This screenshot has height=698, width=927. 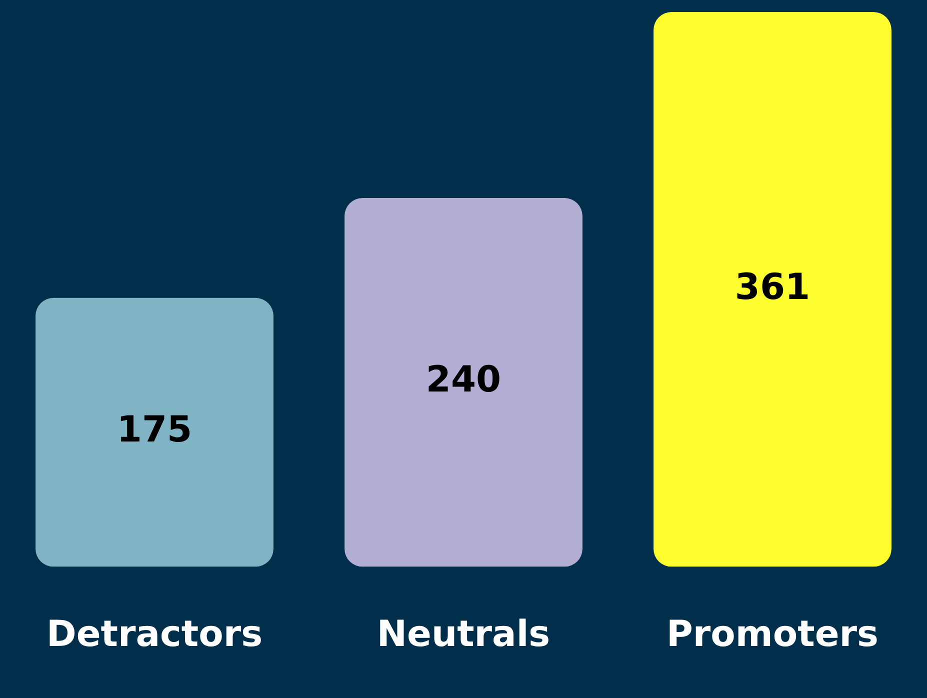 I want to click on x-tick-label: Detractors, so click(x=154, y=634).